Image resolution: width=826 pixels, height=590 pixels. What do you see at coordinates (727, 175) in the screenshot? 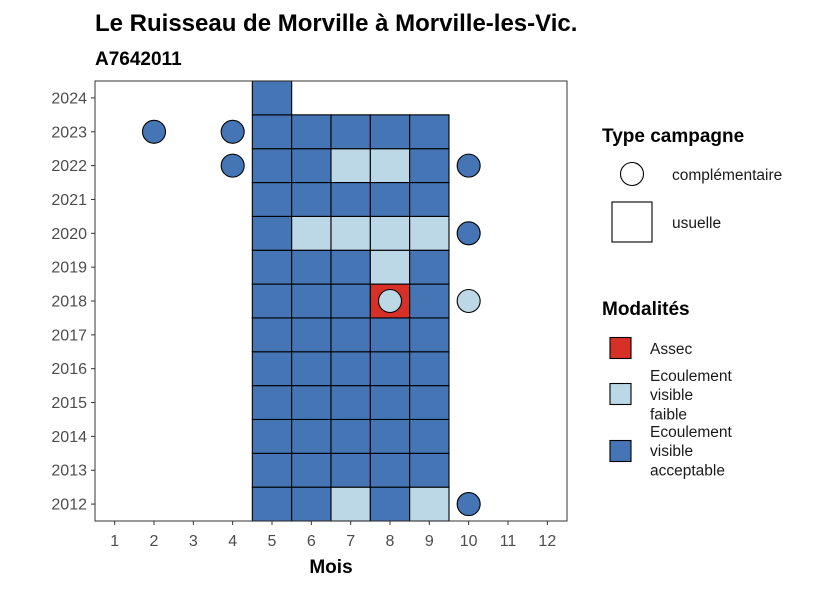
I see `legend-label-complementaire: complémentaire` at bounding box center [727, 175].